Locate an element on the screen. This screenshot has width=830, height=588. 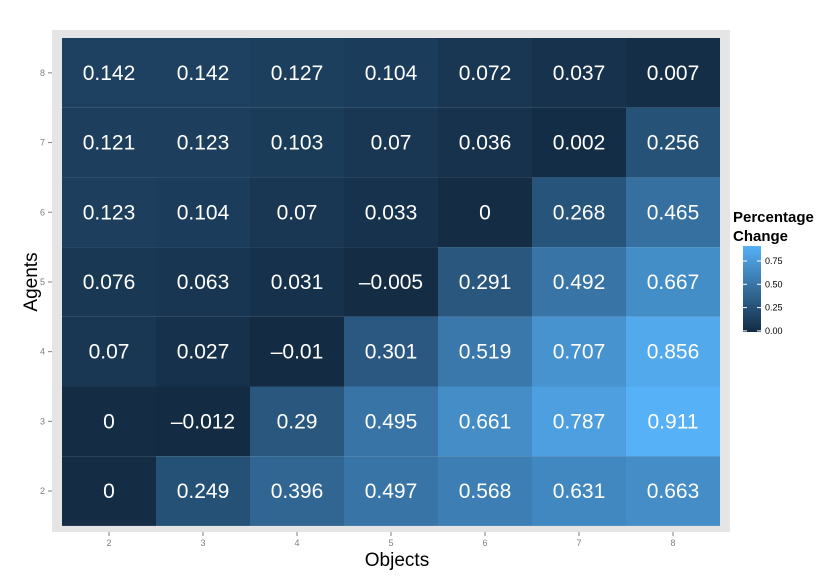
y-tick-label: 8 is located at coordinates (42, 73).